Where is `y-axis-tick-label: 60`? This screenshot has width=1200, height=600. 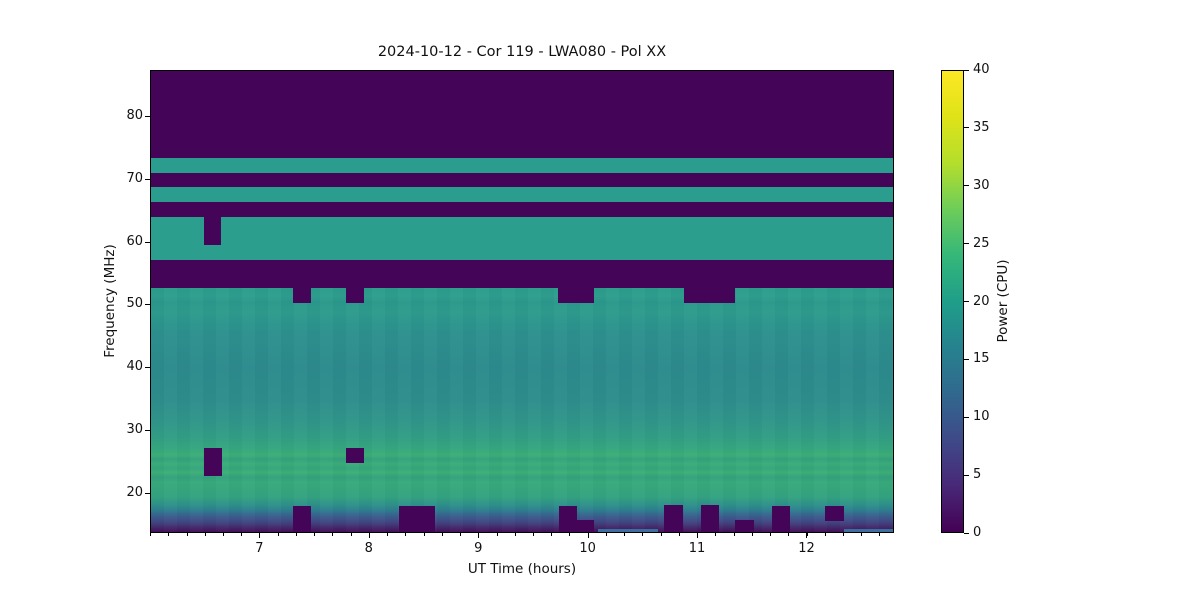
y-axis-tick-label: 60 is located at coordinates (134, 241).